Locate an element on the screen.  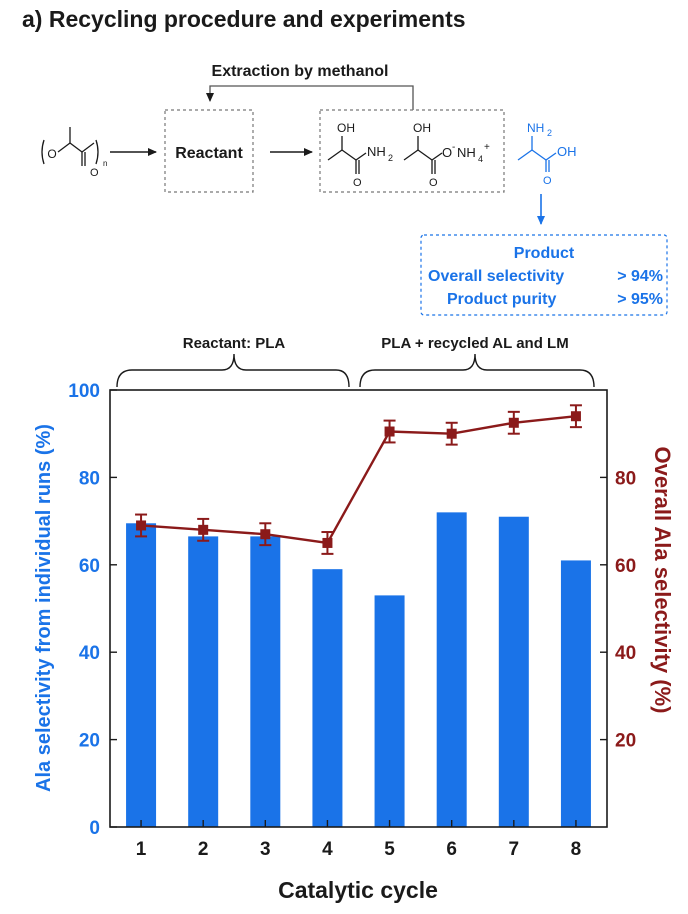
lactamide-nh2-subscript: 2 is located at coordinates (390, 158).